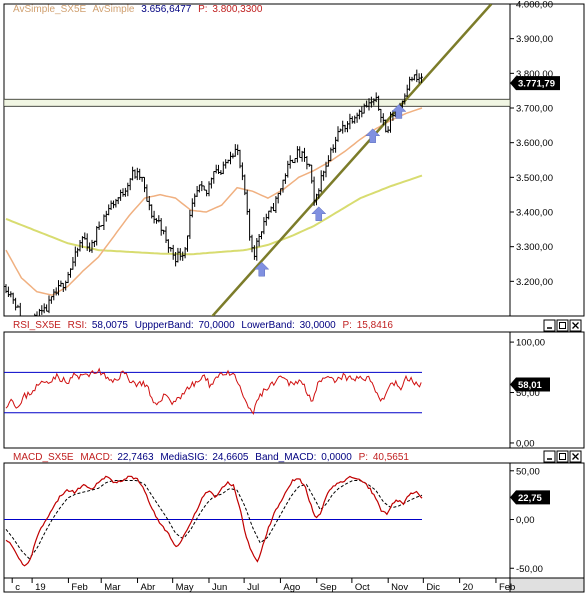 This screenshot has width=585, height=598. Describe the element at coordinates (562, 456) in the screenshot. I see `macd-maximize-button` at that location.